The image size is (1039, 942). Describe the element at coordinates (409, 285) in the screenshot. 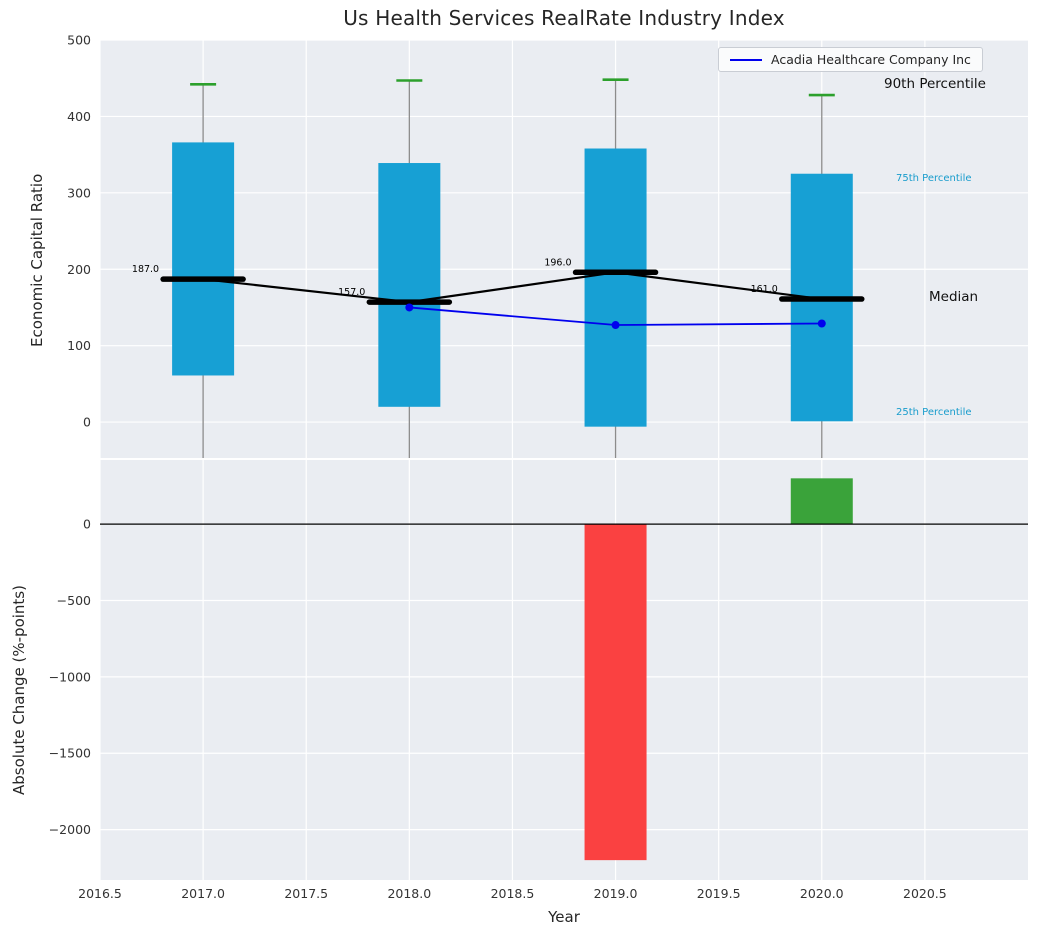

I see `iqr-box-2018` at that location.